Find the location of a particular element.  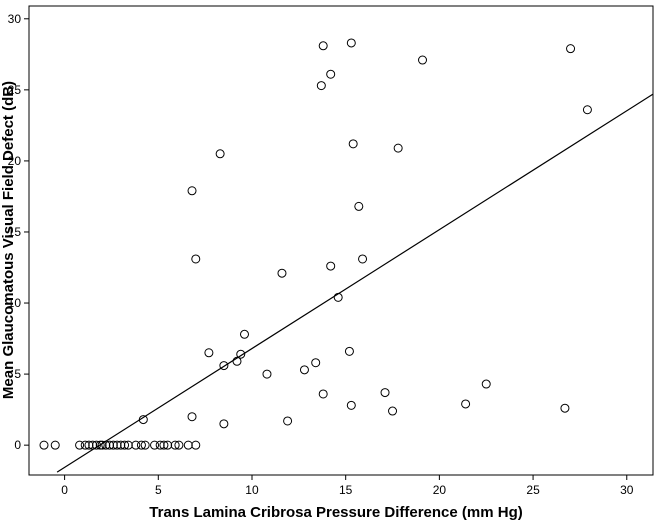

y-tick-label: 0 is located at coordinates (17, 445).